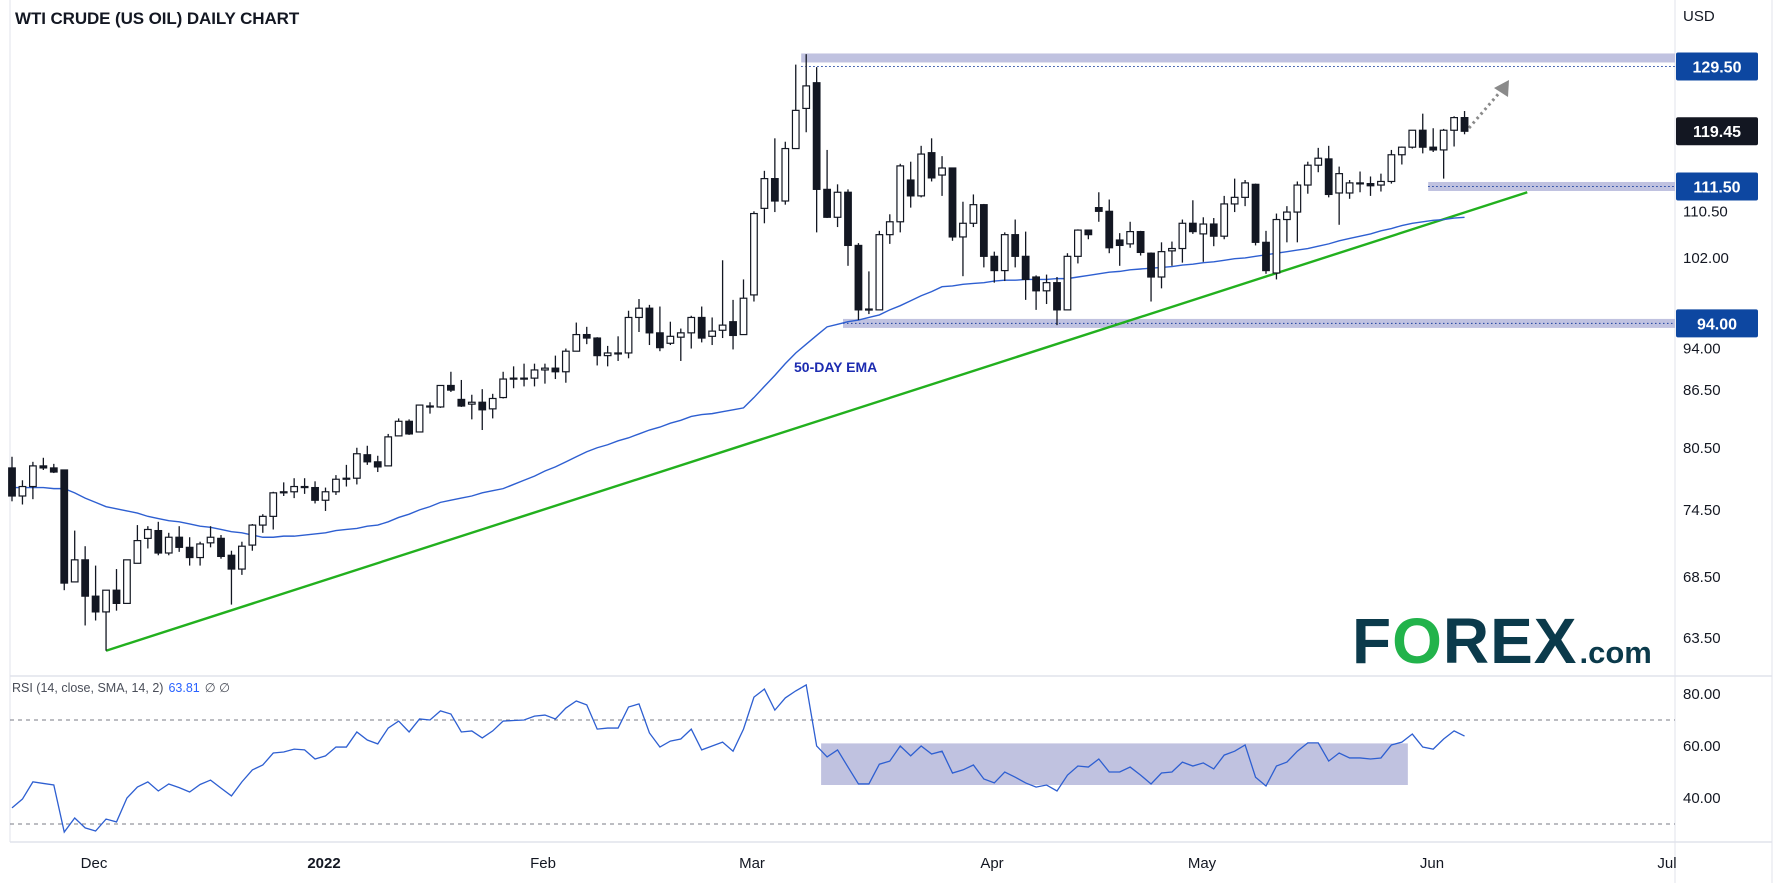  Describe the element at coordinates (323, 863) in the screenshot. I see `time-tick-label: 2022` at that location.